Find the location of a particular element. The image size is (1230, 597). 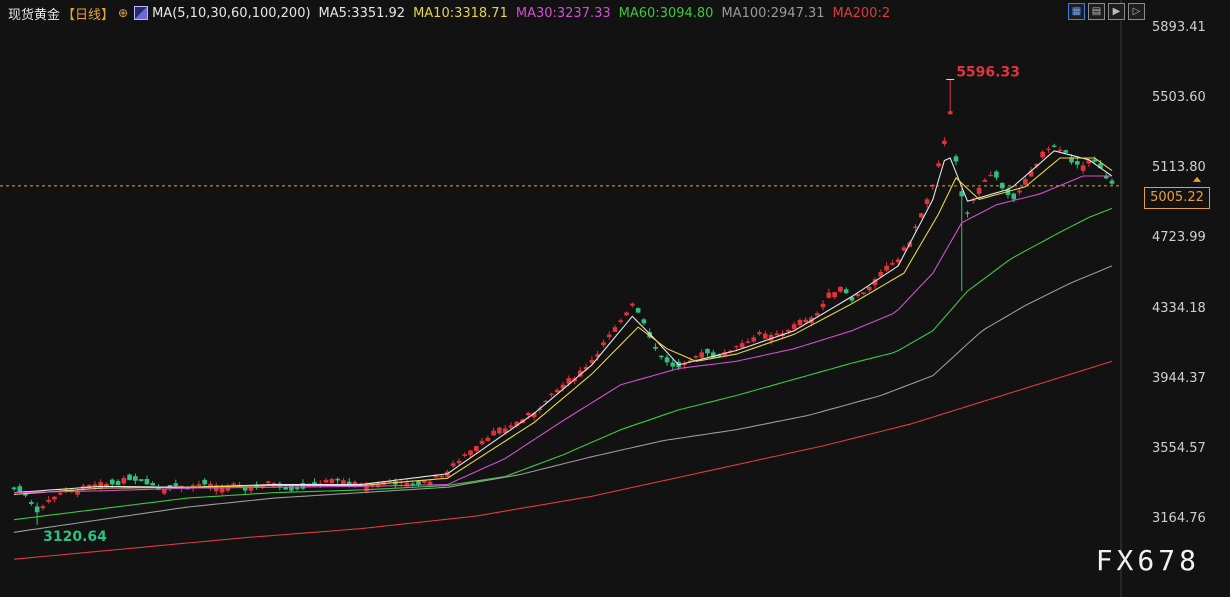

y-tick-label: 5893.41 is located at coordinates (1179, 27).